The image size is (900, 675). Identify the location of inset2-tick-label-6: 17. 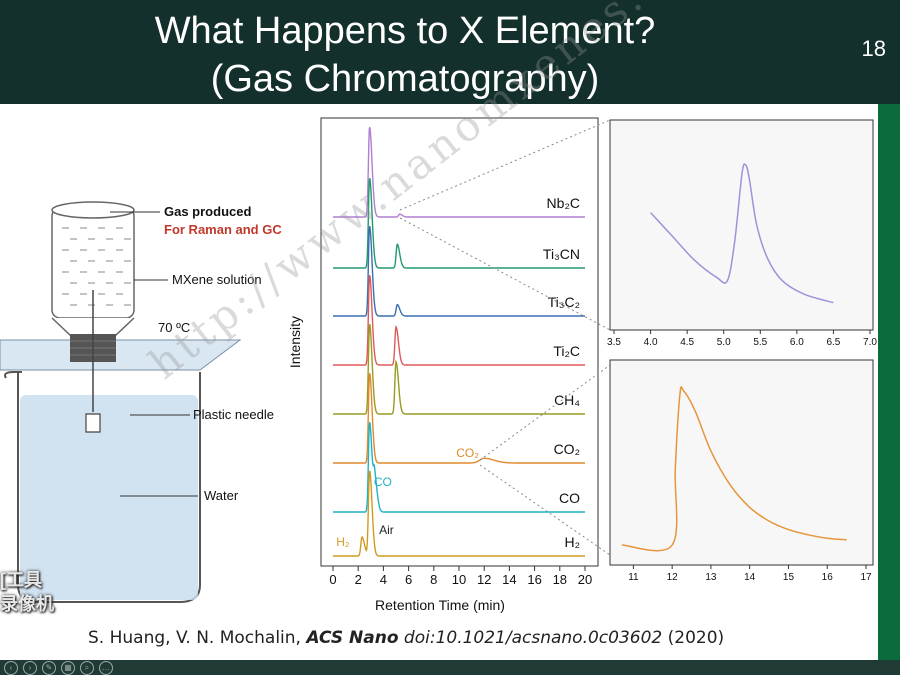
(866, 577).